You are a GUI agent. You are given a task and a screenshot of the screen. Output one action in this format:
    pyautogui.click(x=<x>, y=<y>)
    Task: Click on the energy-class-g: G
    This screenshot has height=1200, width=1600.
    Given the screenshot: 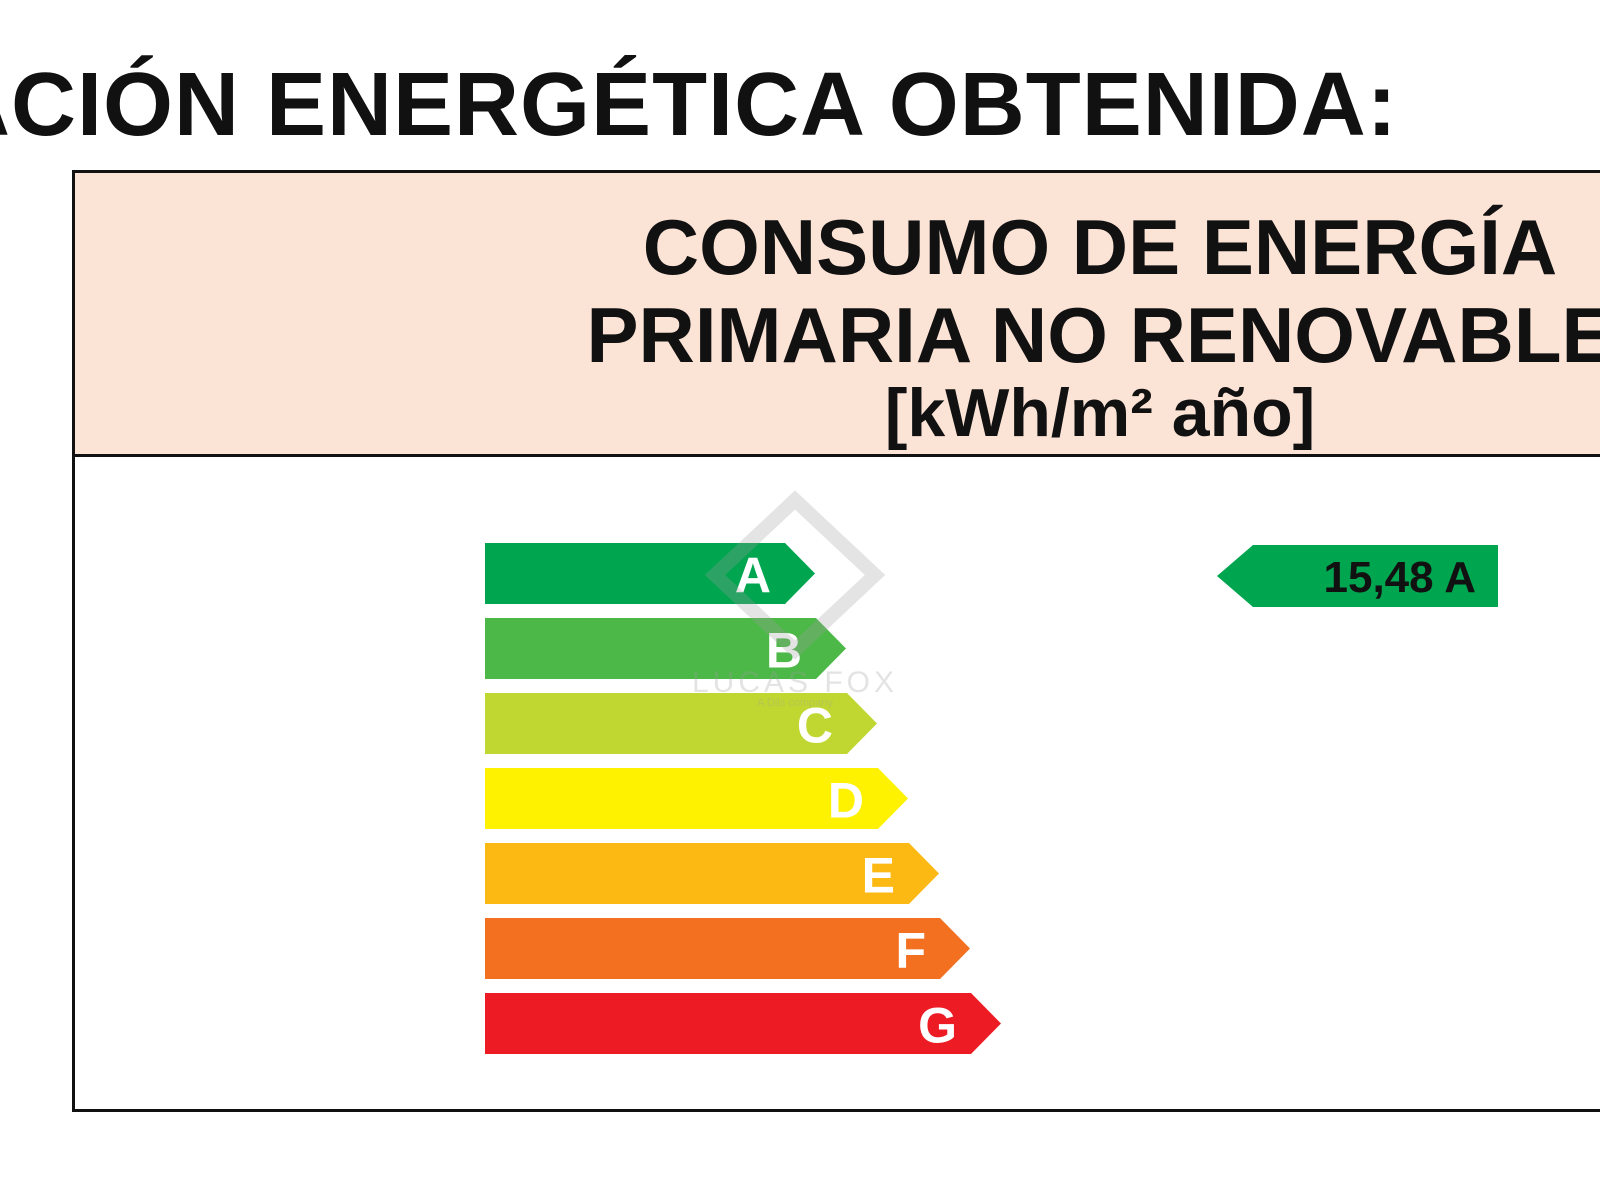 What is the action you would take?
    pyautogui.click(x=743, y=1023)
    